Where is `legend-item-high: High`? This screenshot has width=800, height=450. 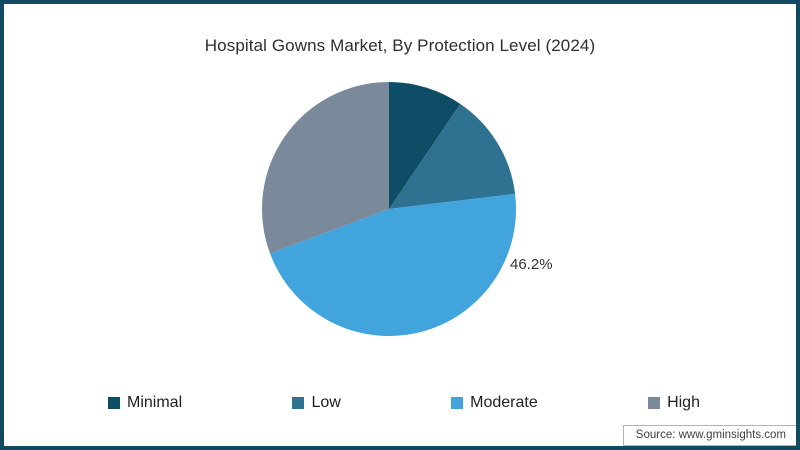
legend-item-high: High is located at coordinates (674, 403).